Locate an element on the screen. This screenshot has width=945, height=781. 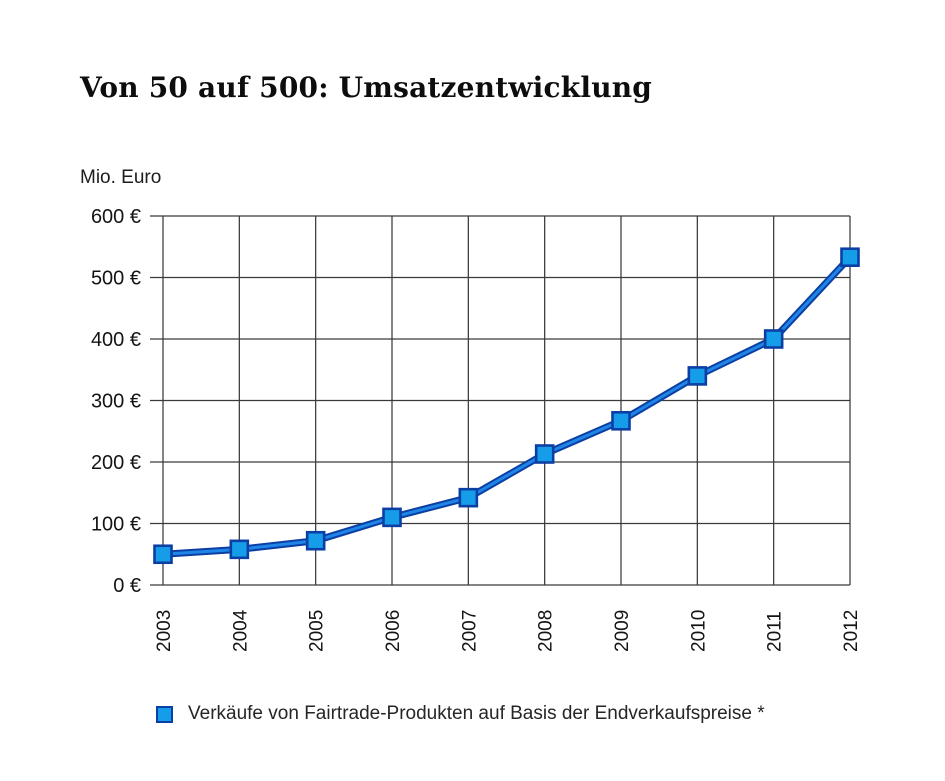
x-tick-label: 2005 is located at coordinates (317, 631).